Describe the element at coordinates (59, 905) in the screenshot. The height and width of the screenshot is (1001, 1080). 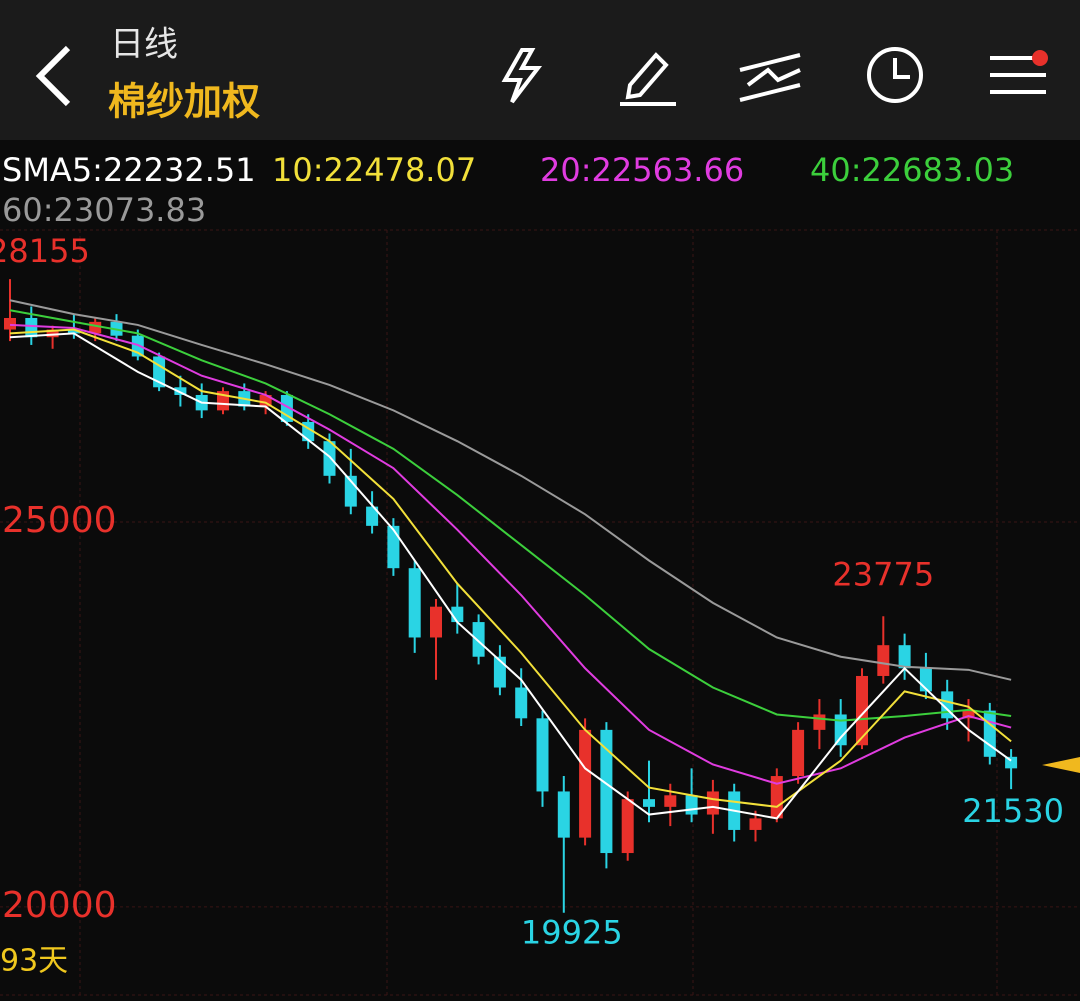
I see `y-tick-label: 20000` at that location.